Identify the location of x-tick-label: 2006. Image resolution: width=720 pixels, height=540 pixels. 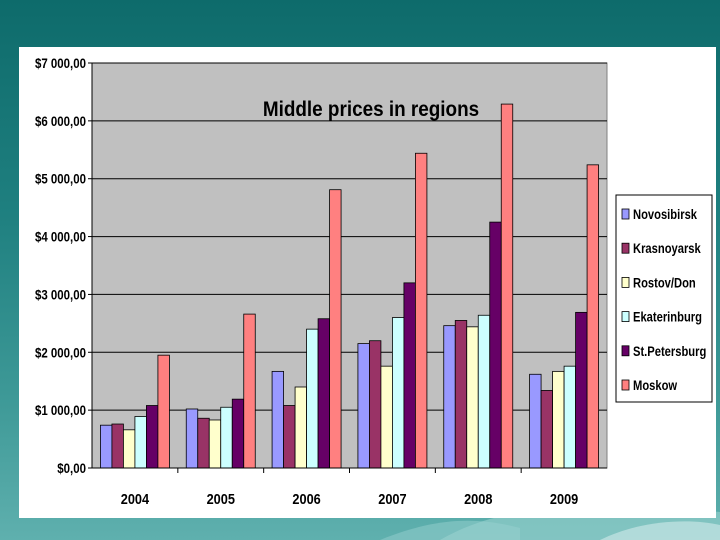
(306, 498).